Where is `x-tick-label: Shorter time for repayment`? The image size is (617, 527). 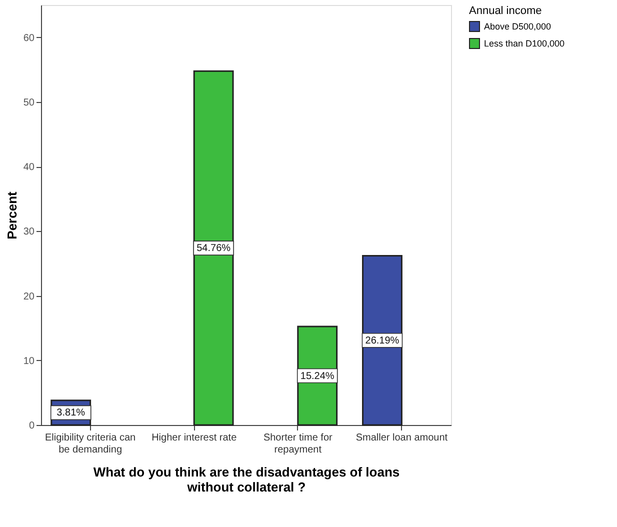
x-tick-label: Shorter time for repayment is located at coordinates (298, 444).